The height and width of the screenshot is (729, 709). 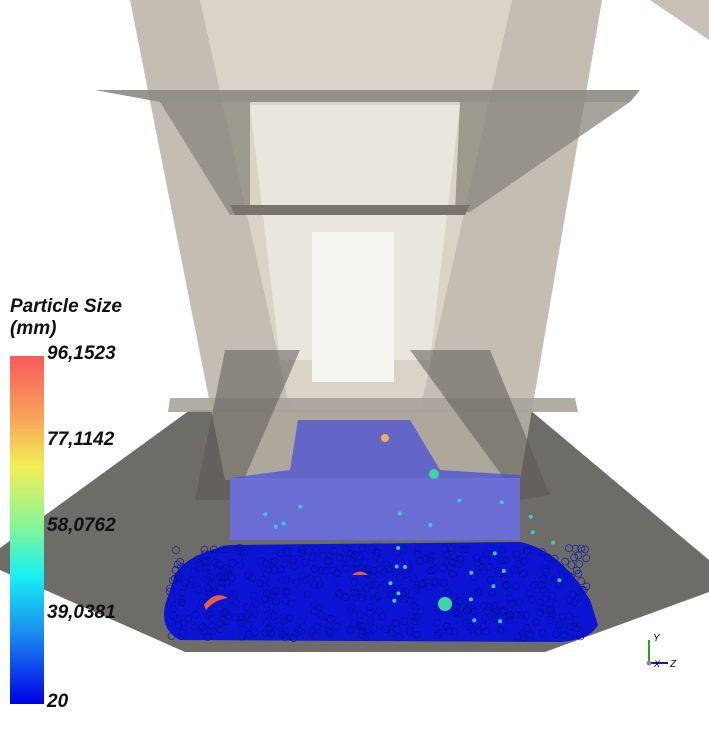 What do you see at coordinates (66, 306) in the screenshot?
I see `legend-title-line1: Particle Size` at bounding box center [66, 306].